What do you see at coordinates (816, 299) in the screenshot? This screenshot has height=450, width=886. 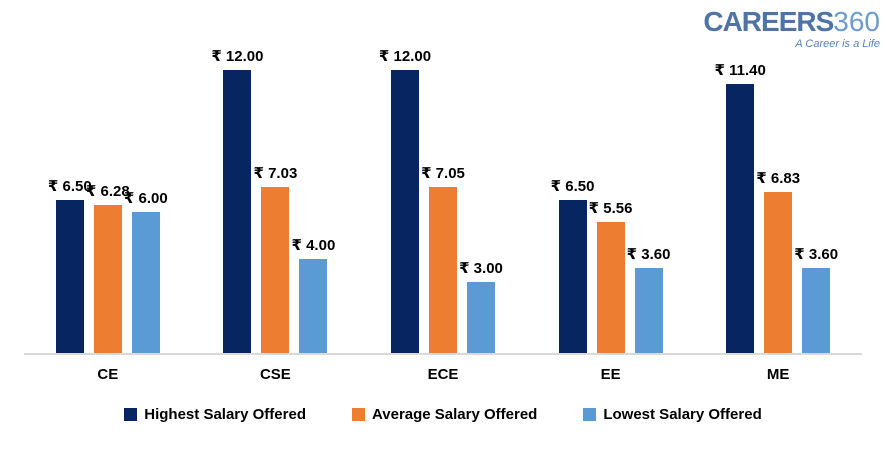 I see `bar-lowest-salary-offered-me: ₹ 3.60` at bounding box center [816, 299].